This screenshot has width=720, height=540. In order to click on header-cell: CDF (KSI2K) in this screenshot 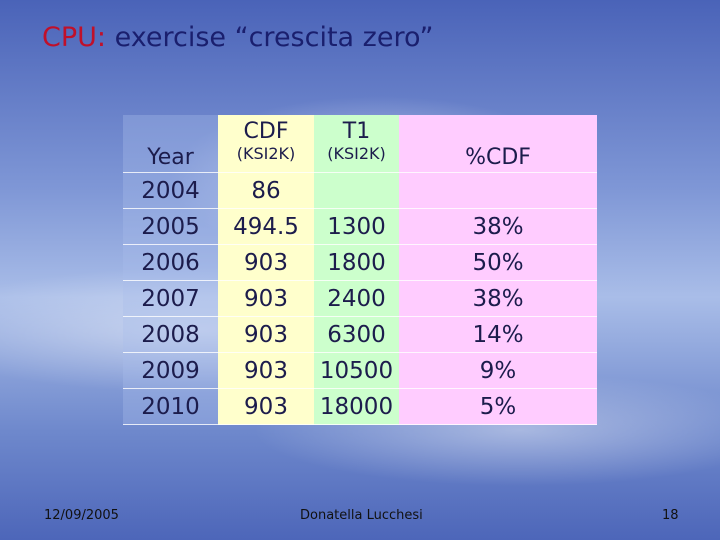, I will do `click(266, 144)`.